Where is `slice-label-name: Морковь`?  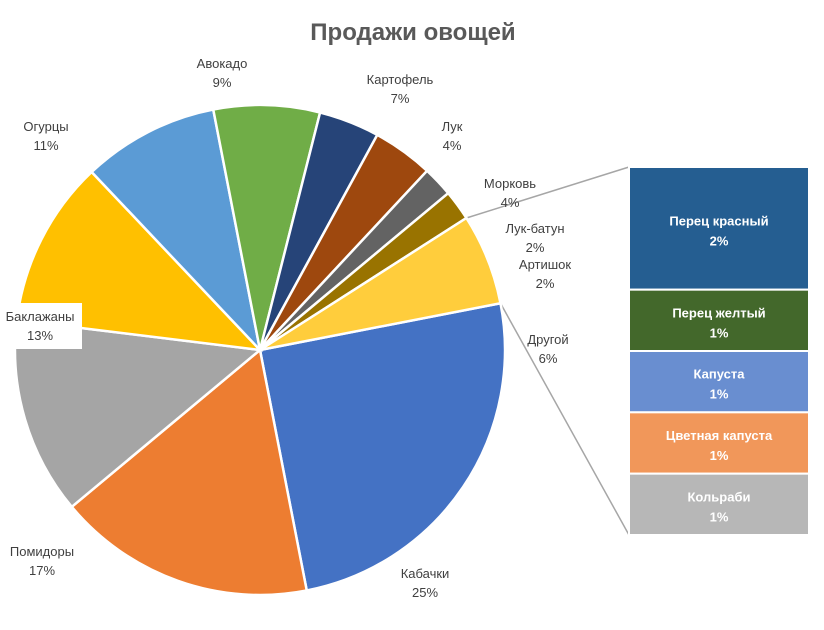
slice-label-name: Морковь is located at coordinates (510, 183).